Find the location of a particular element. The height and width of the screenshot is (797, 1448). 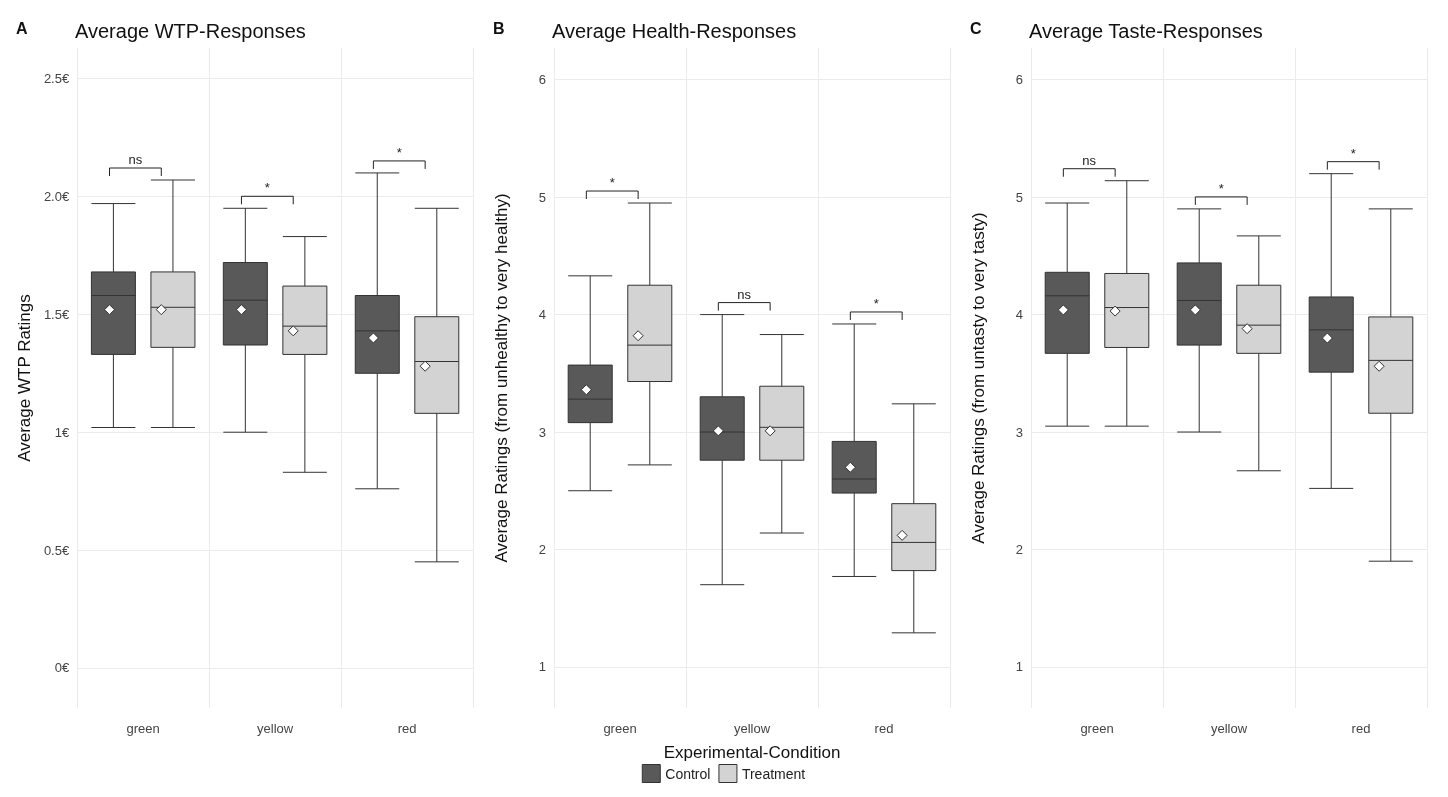

legend-label: Treatment is located at coordinates (773, 773).